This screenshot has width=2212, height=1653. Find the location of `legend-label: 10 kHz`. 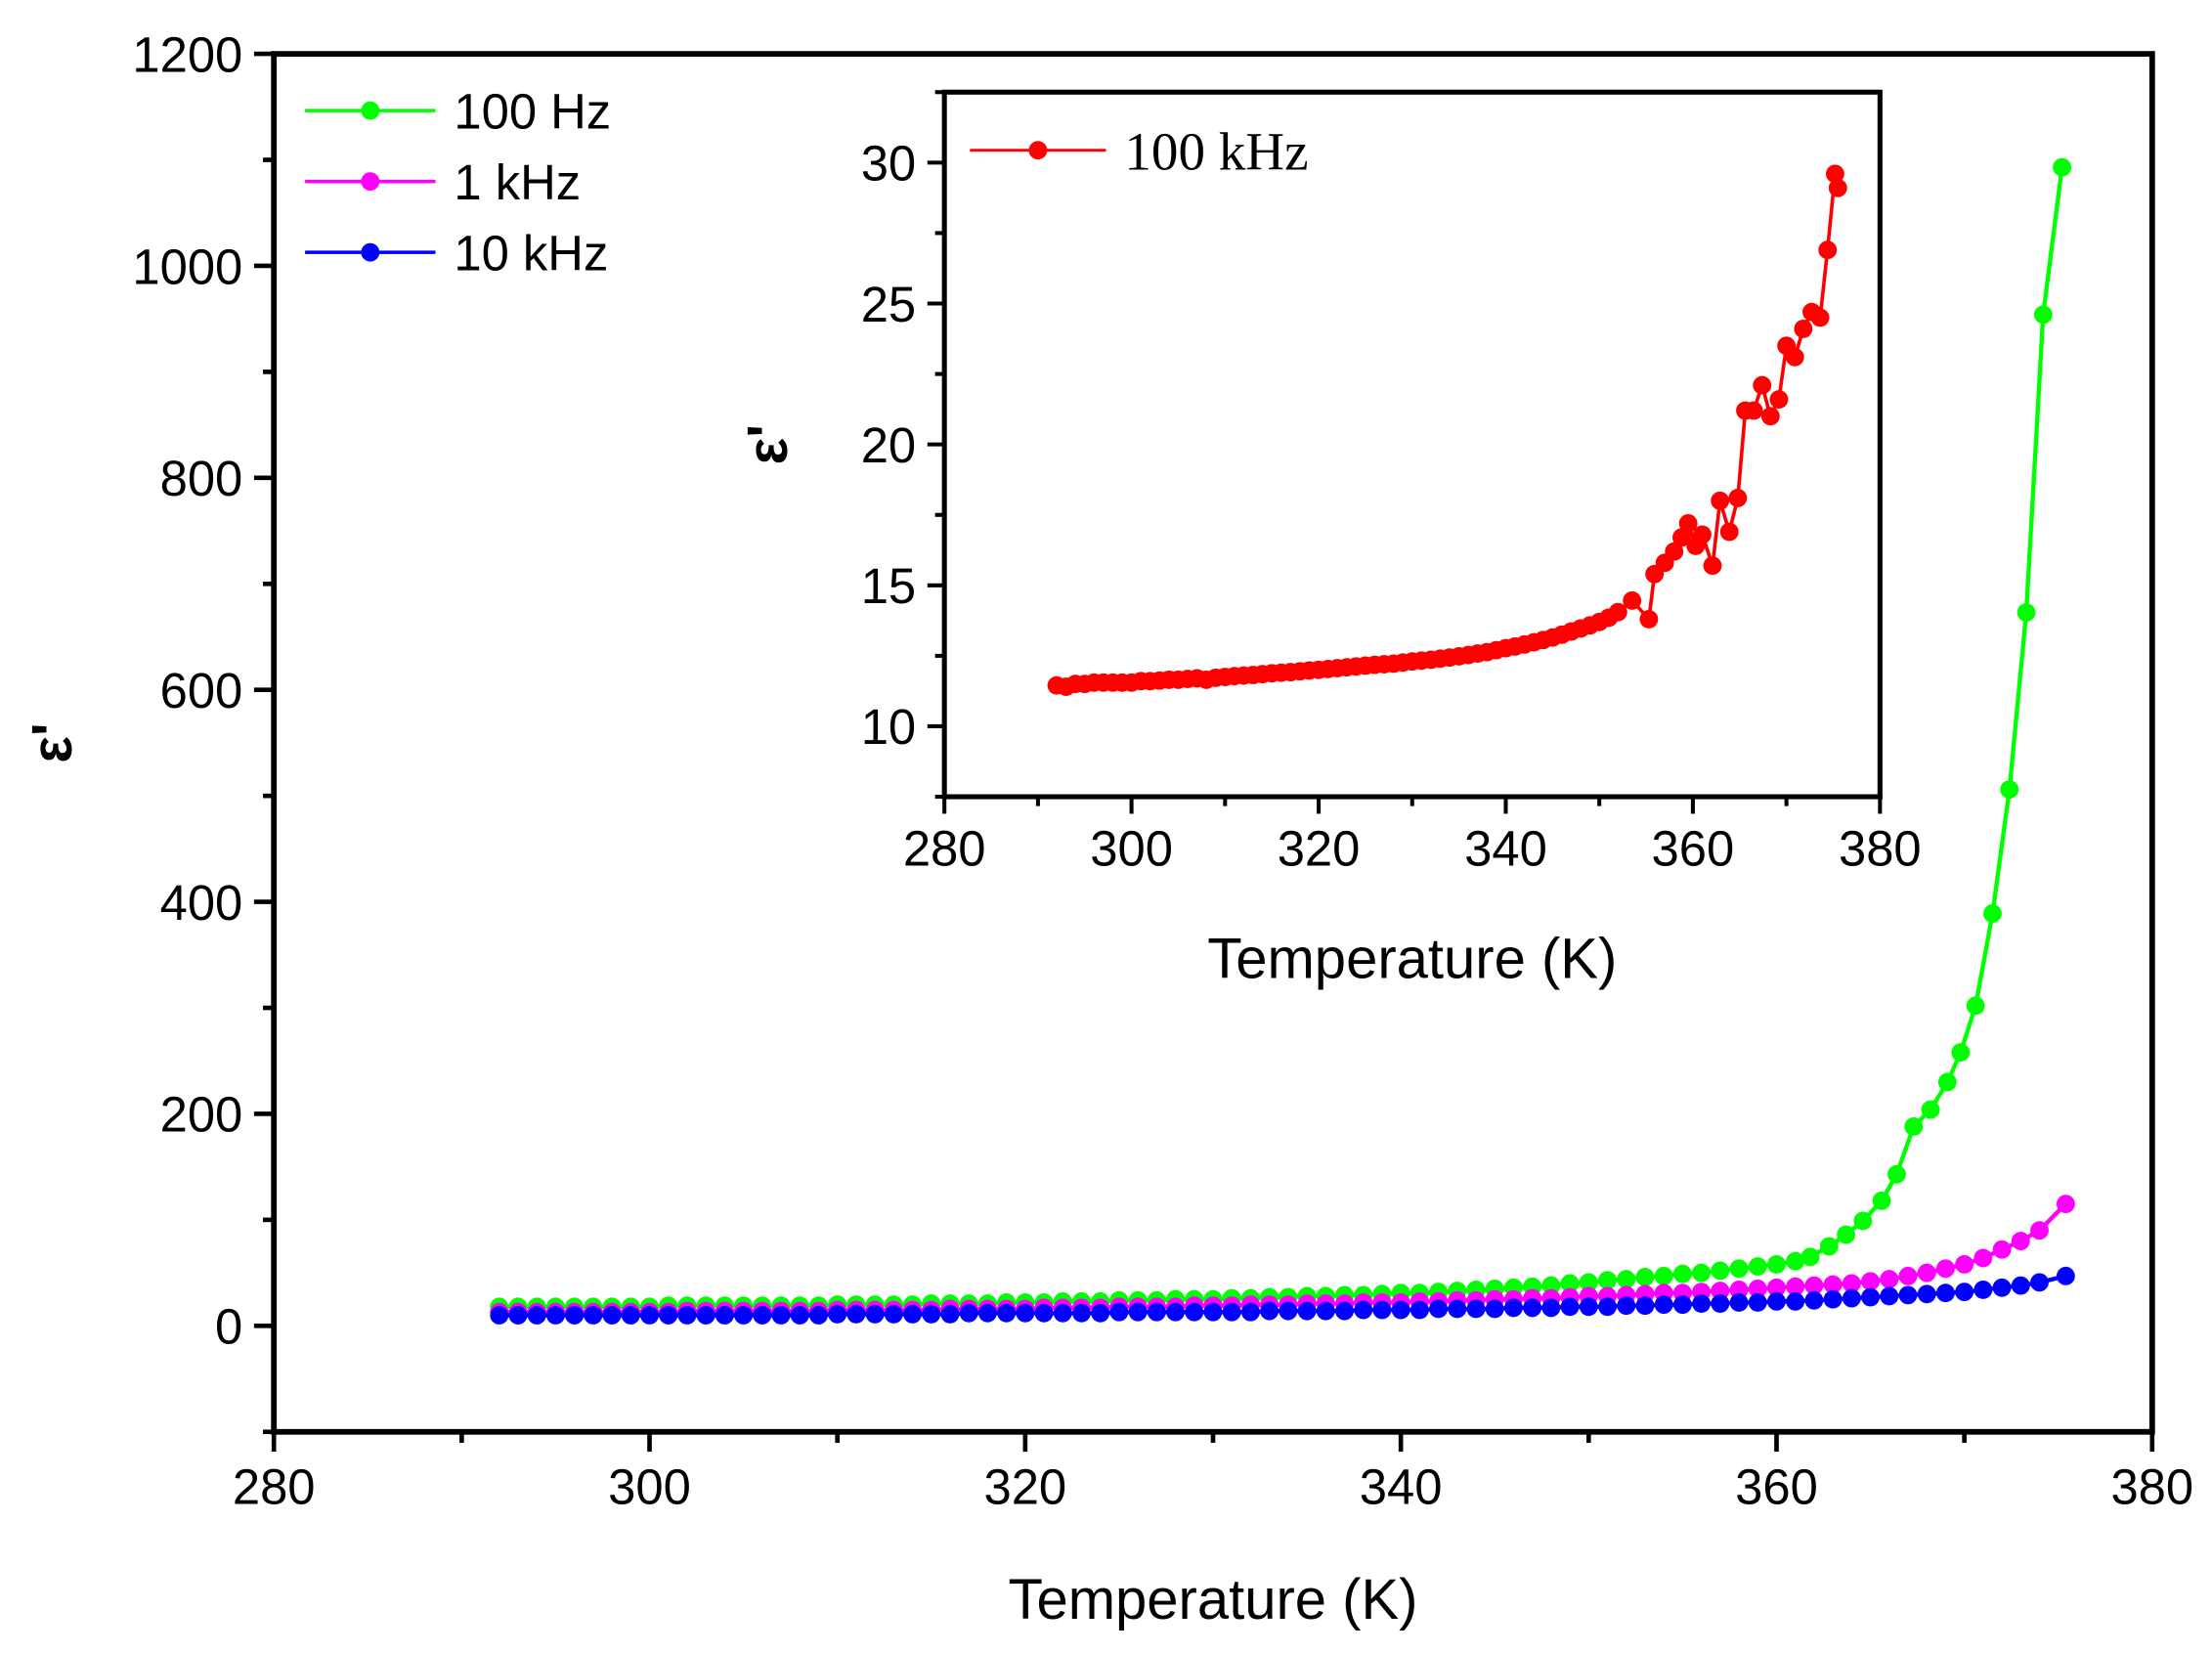

legend-label: 10 kHz is located at coordinates (531, 253).